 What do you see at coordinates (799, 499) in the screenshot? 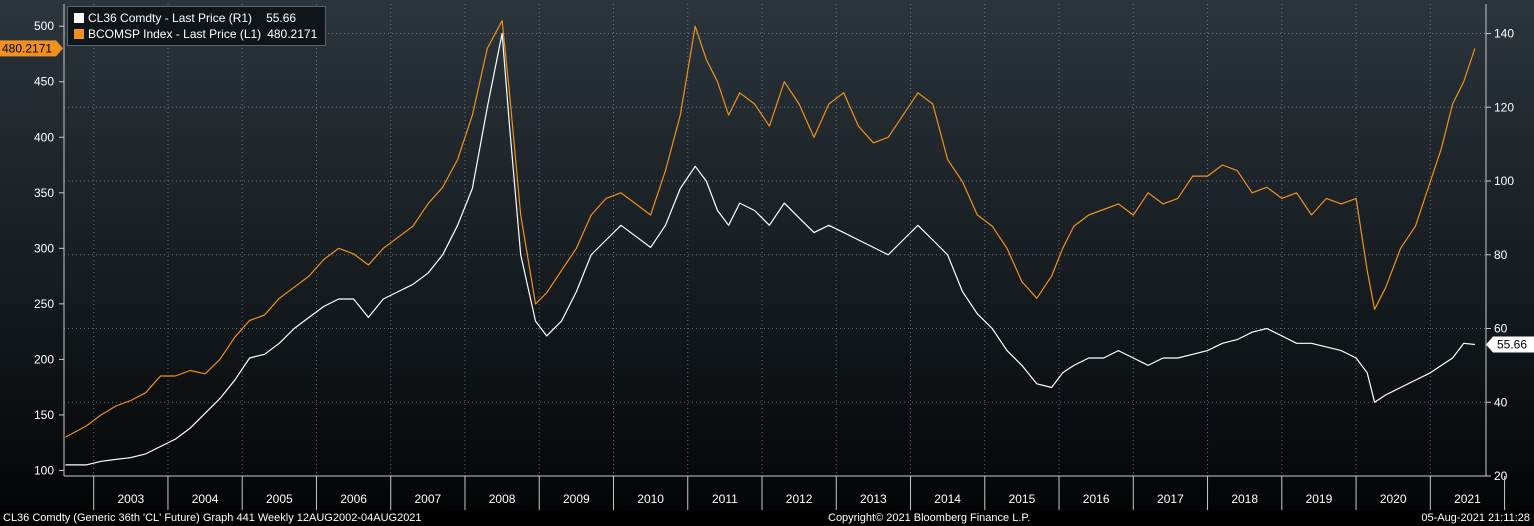
I see `x-tick-label: 2012` at bounding box center [799, 499].